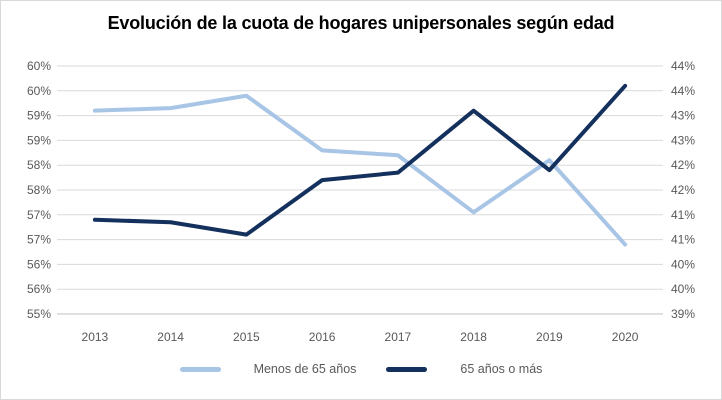 Image resolution: width=722 pixels, height=400 pixels. Describe the element at coordinates (549, 337) in the screenshot. I see `x-axis-year-label: 2019` at that location.